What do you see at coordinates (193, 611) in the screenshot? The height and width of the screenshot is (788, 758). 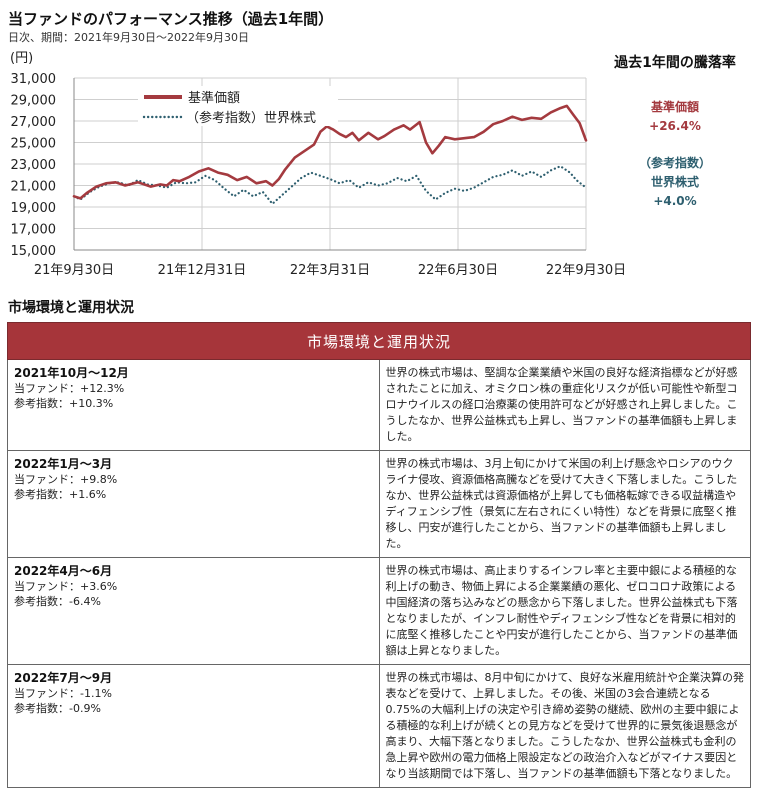 I see `period-cell: 2022年4月～6月 当ファンド：+3.6% 参考指数：-6.4%` at bounding box center [193, 611].